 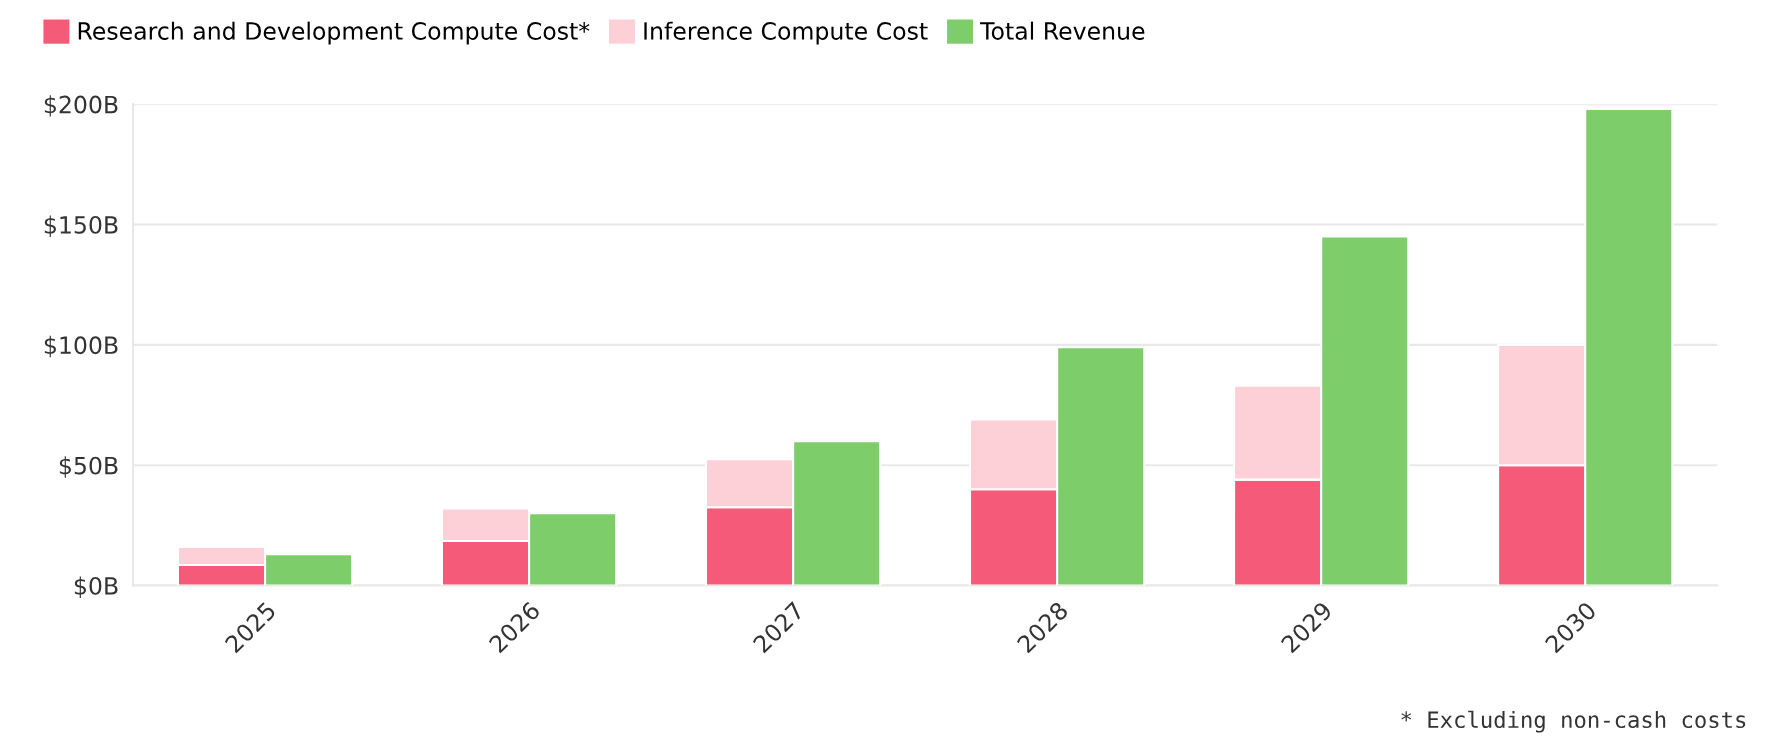 I want to click on y-tick-label: $200B, so click(x=81, y=106).